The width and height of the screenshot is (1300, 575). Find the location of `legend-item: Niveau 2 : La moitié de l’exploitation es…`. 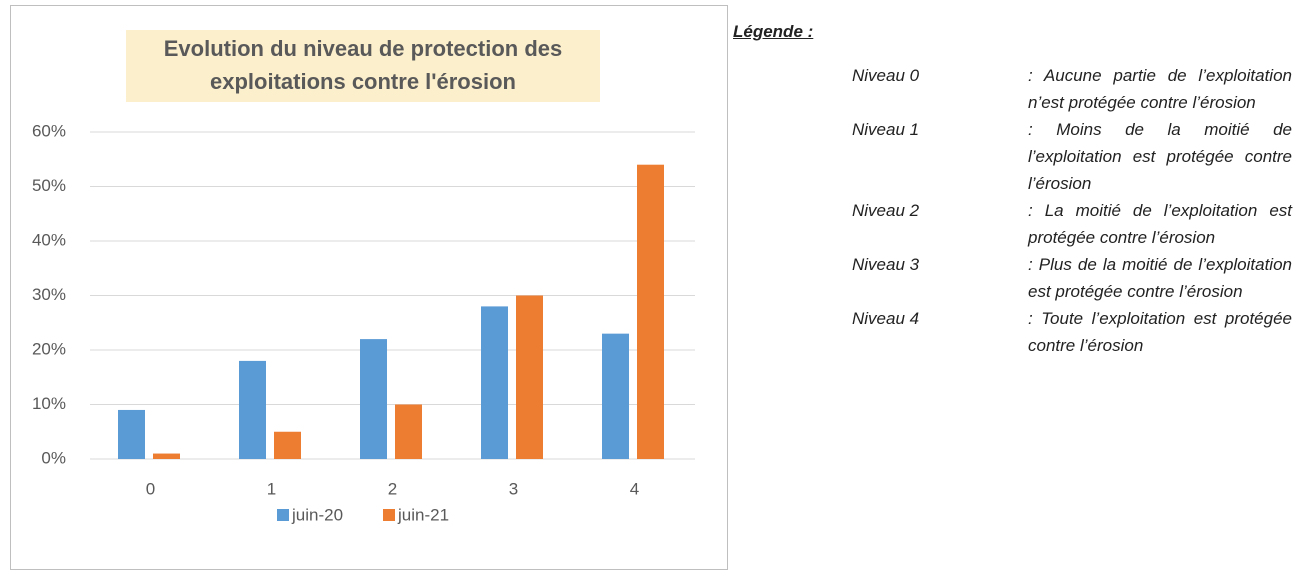

legend-item: Niveau 2 : La moitié de l’exploitation es… is located at coordinates (1072, 224).